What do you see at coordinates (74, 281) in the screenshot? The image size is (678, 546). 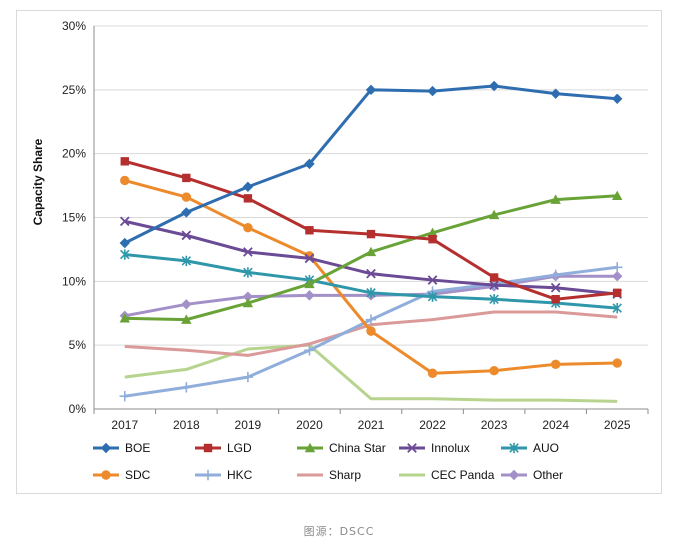 I see `y-tick-label: 10%` at bounding box center [74, 281].